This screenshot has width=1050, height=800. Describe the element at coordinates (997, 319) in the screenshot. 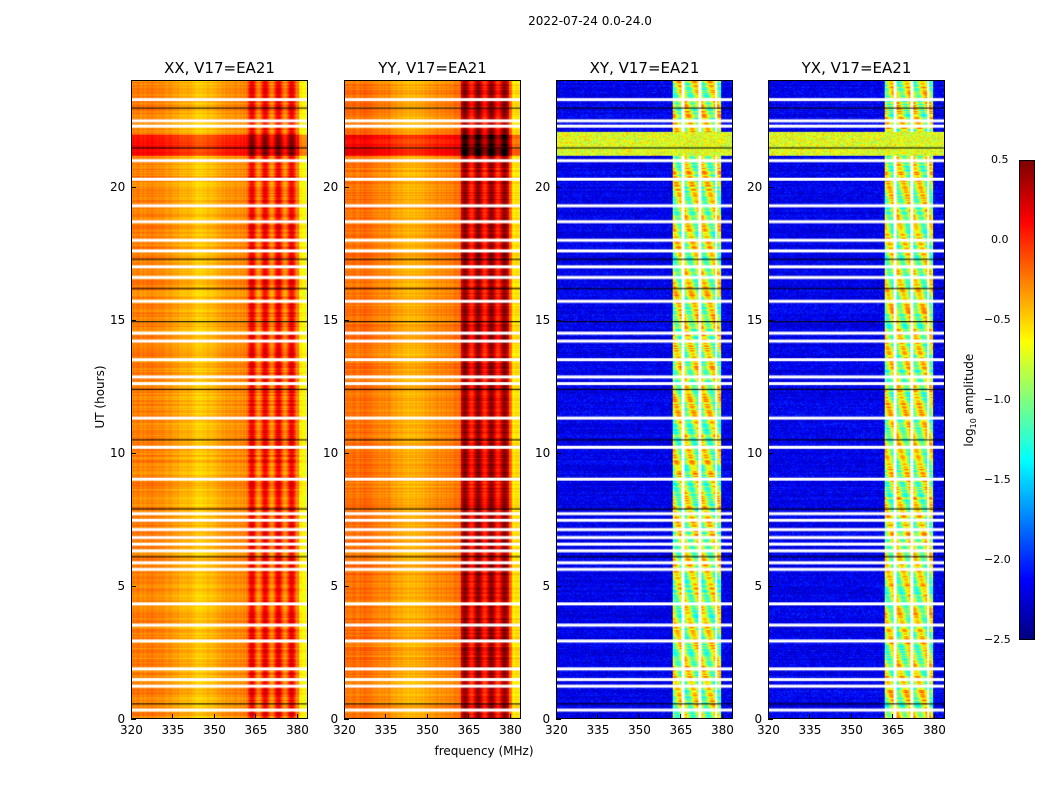

I see `colorbar-tick-label: −0.5` at that location.